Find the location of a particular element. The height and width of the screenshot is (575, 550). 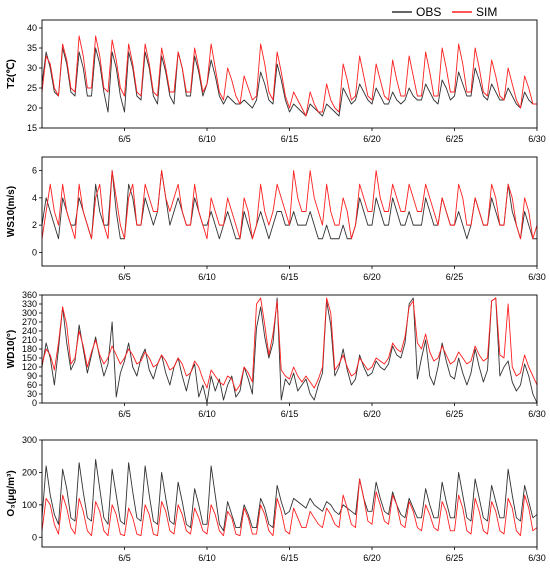

y-tick-label: 270 is located at coordinates (29, 322).